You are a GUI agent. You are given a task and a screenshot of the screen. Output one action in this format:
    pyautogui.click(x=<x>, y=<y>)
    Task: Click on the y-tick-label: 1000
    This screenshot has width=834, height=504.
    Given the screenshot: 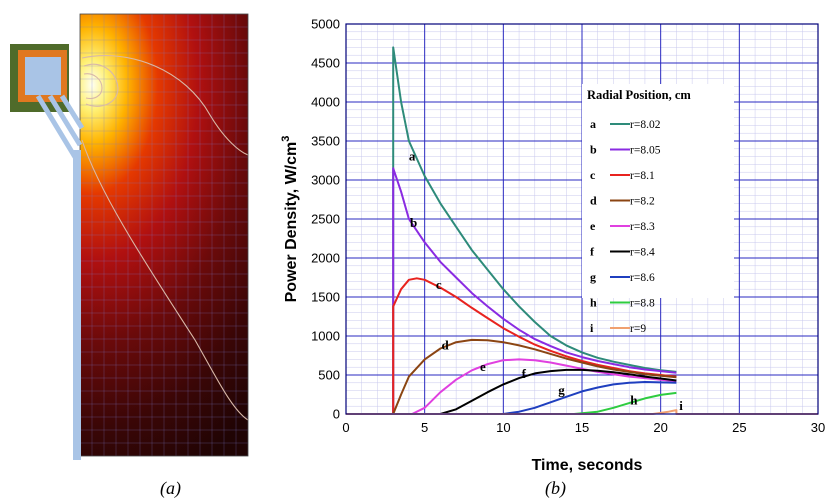 What is the action you would take?
    pyautogui.click(x=325, y=336)
    